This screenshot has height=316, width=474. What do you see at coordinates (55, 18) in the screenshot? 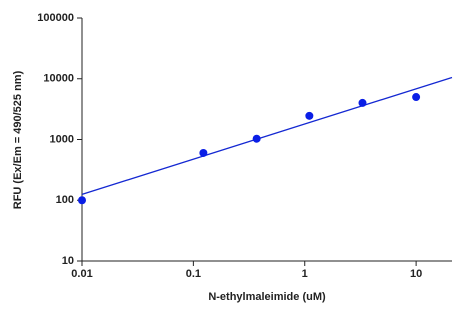
I see `y-tick-label: 100000` at bounding box center [55, 18].